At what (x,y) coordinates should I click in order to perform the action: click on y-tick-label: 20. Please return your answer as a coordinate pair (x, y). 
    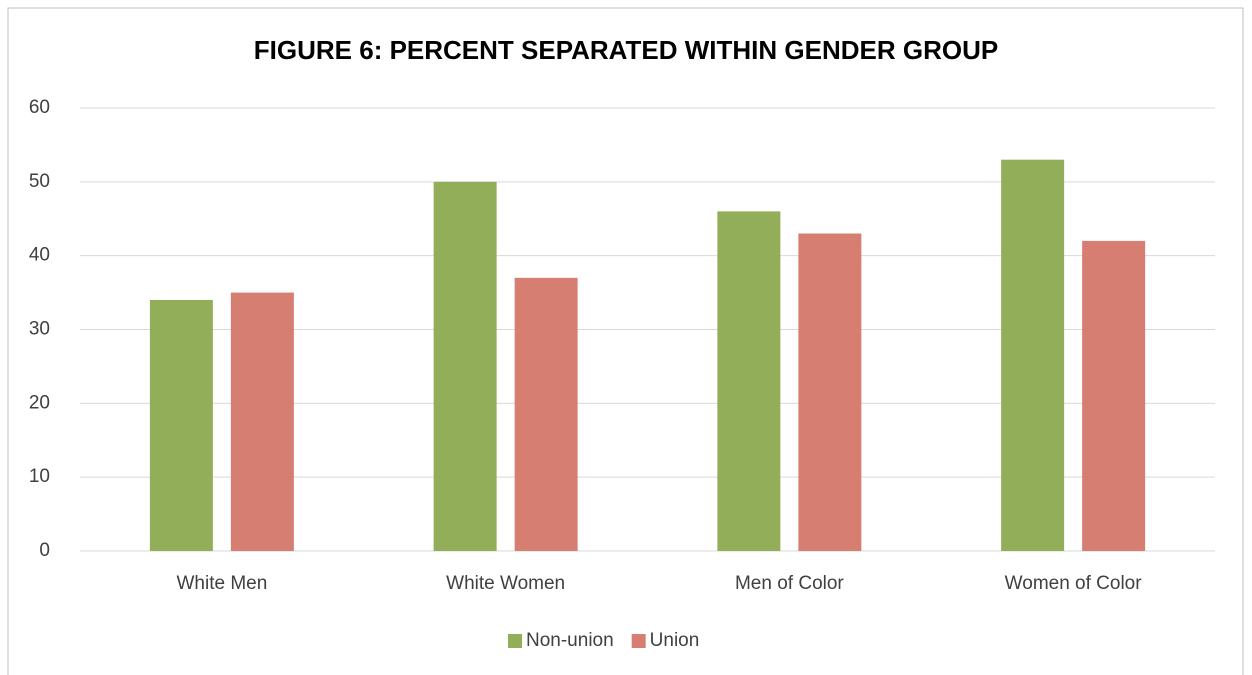
    Looking at the image, I should click on (39, 402).